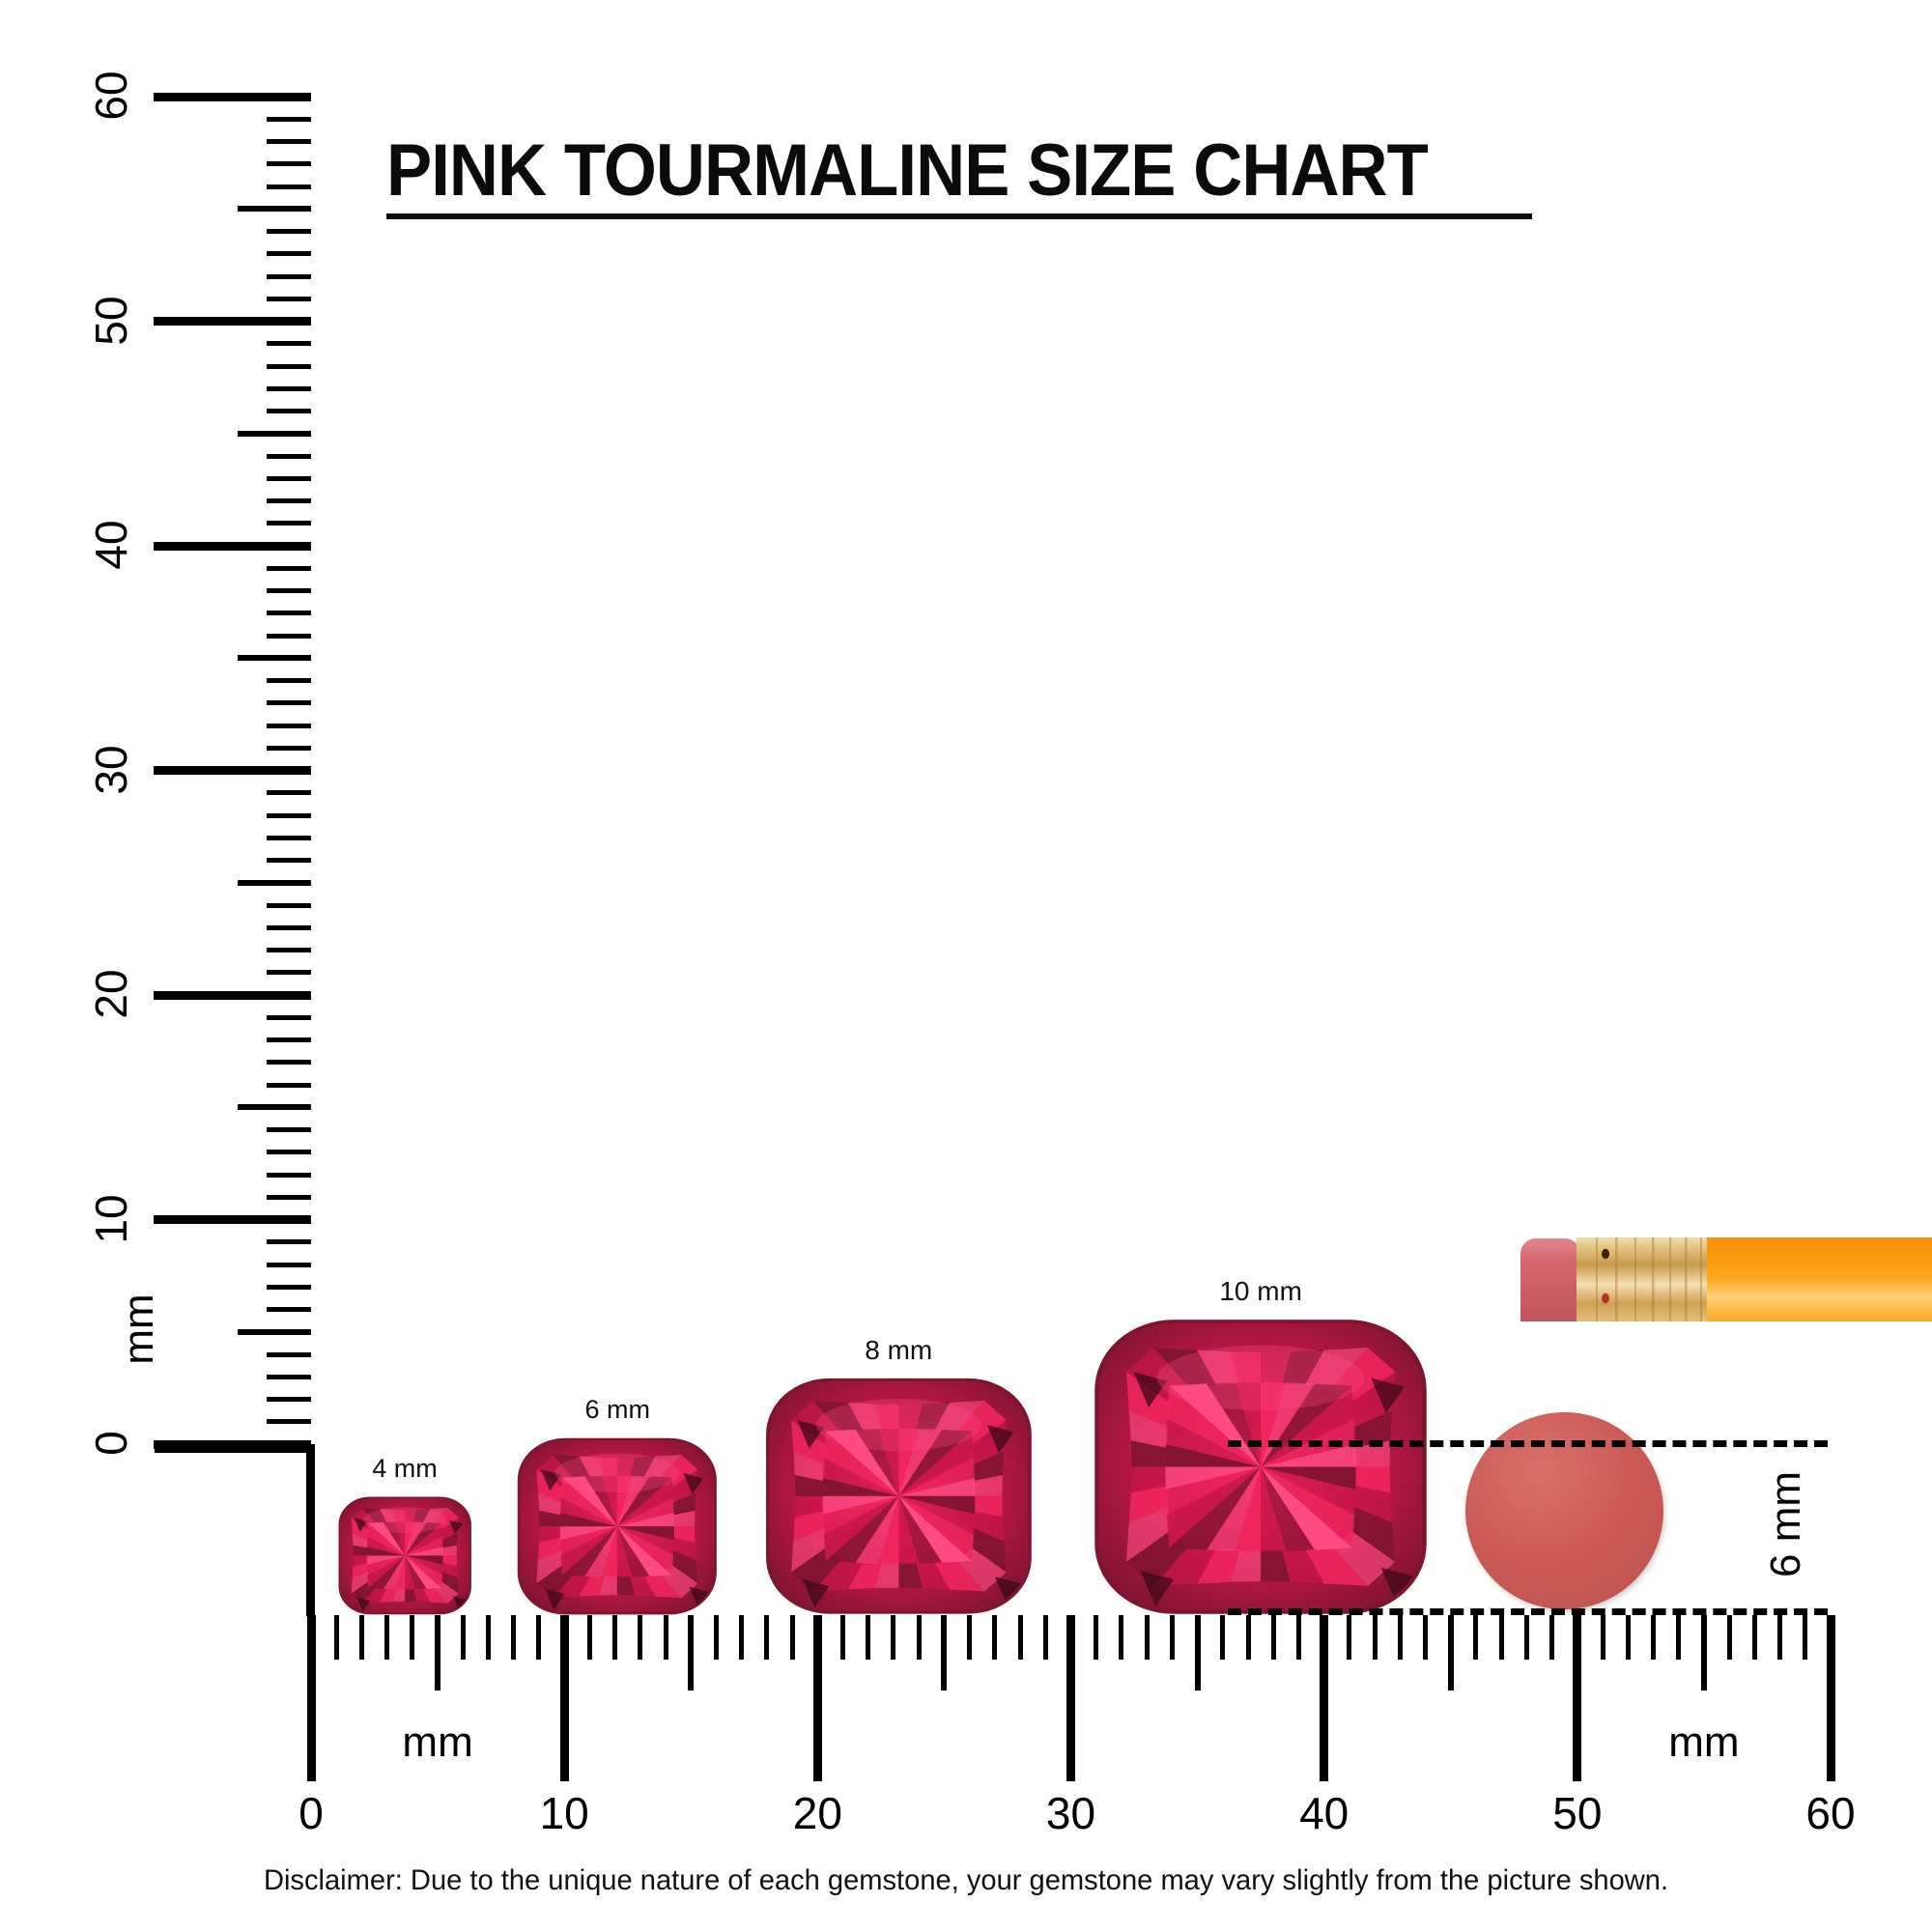 The image size is (1932, 1932). I want to click on gemstone-4mm: 4 mm, so click(404, 1534).